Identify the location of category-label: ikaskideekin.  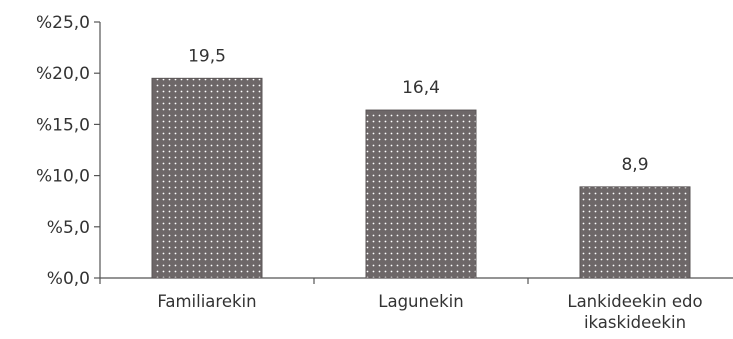
(635, 322).